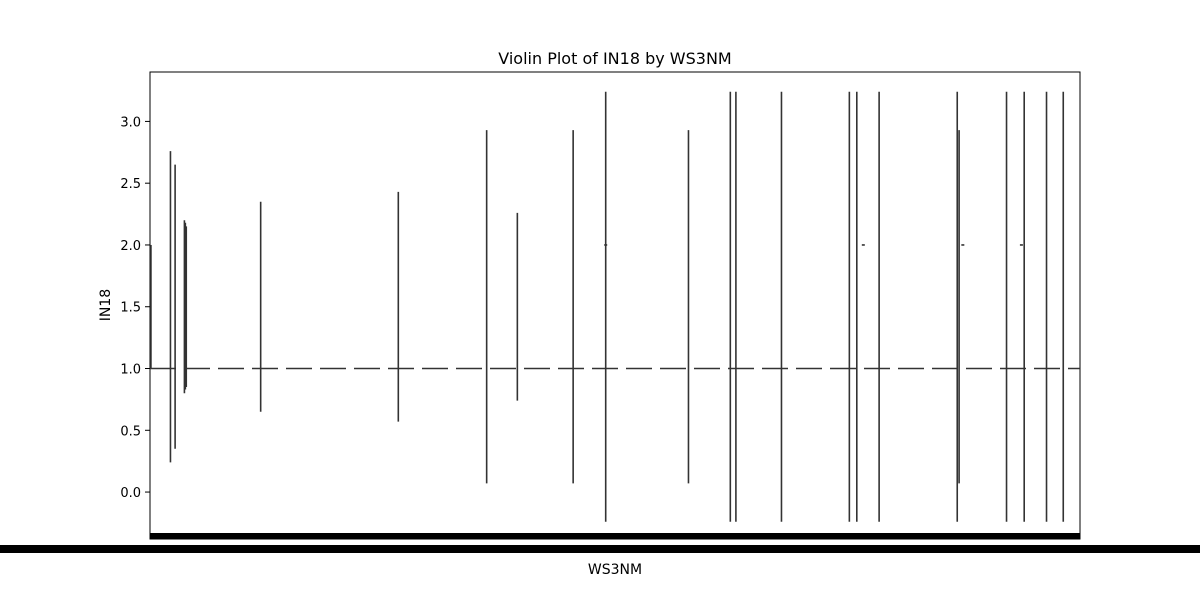  What do you see at coordinates (130, 308) in the screenshot?
I see `y-tick-label: 1.5` at bounding box center [130, 308].